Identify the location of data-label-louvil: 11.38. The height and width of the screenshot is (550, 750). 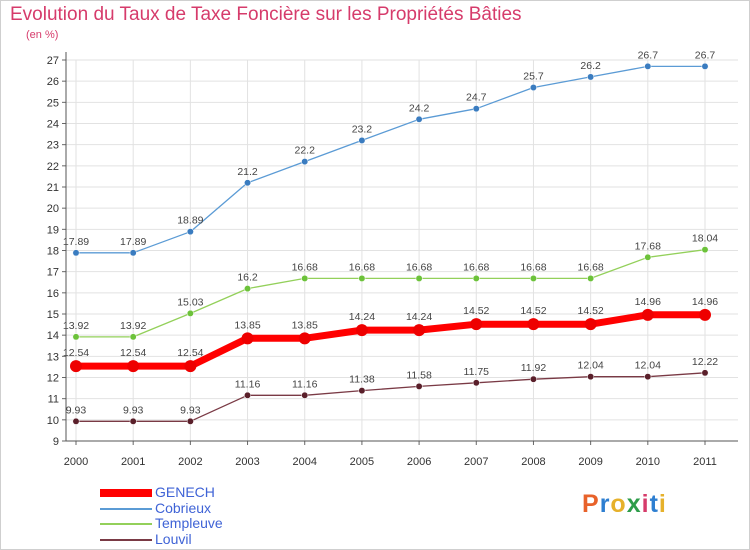
(362, 380).